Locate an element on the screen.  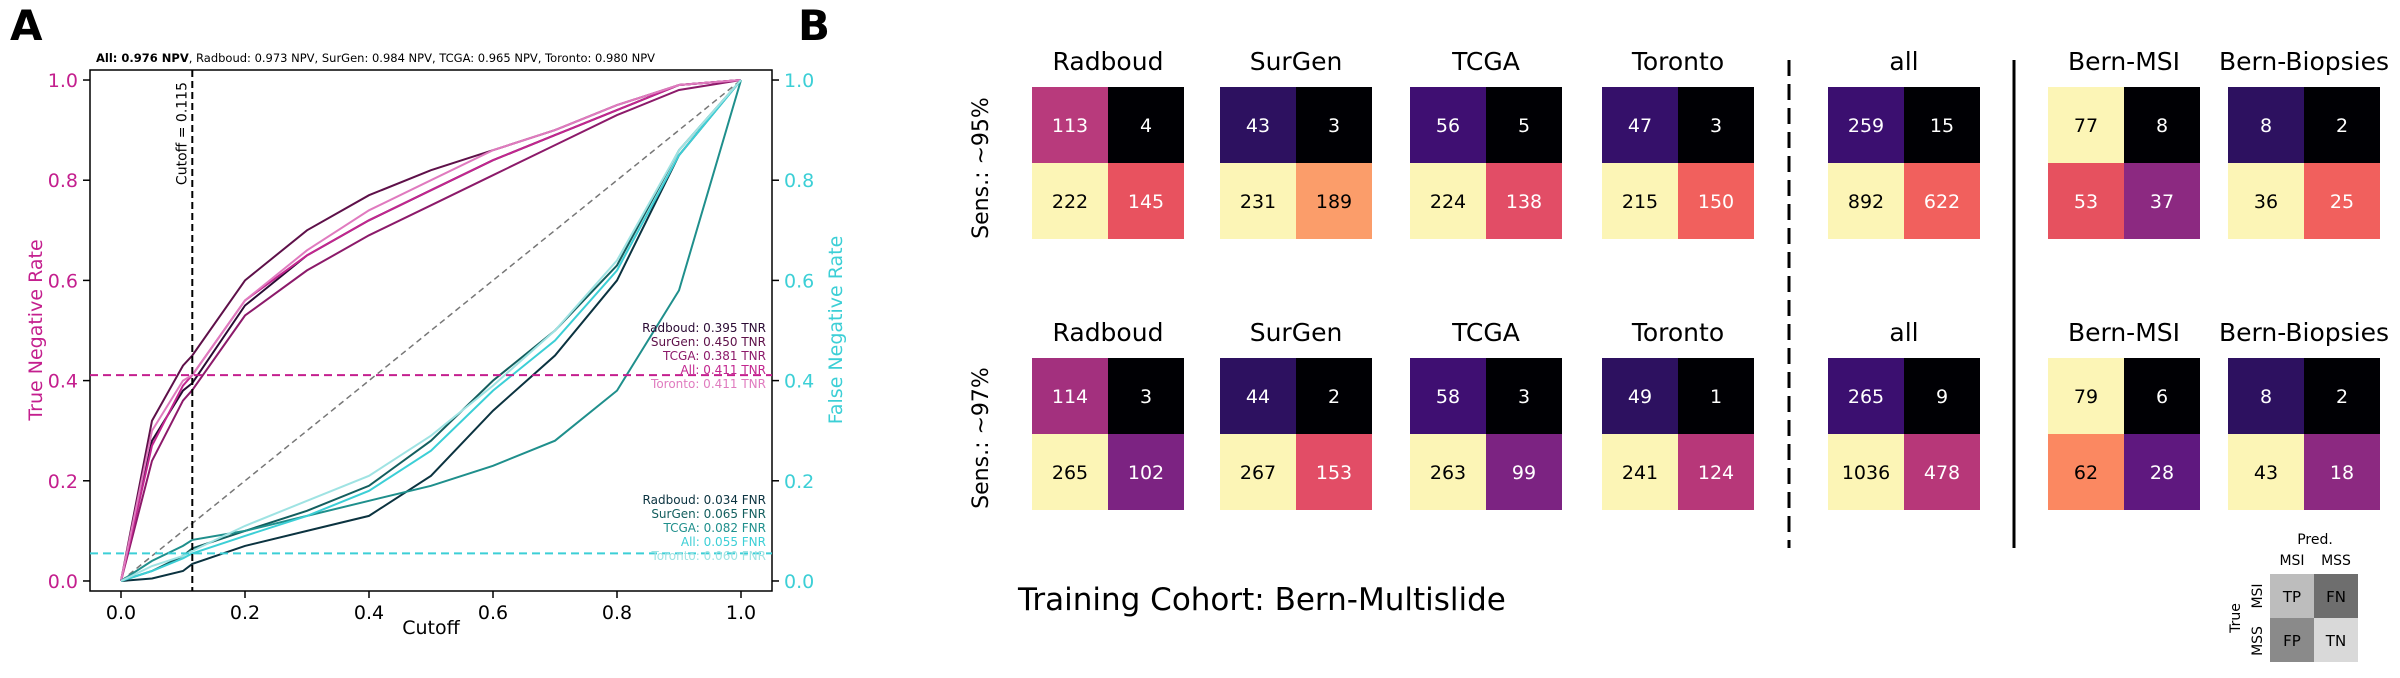
matrix-bern-msi: Bern-MSI 79 6 62 28 is located at coordinates (2124, 414).